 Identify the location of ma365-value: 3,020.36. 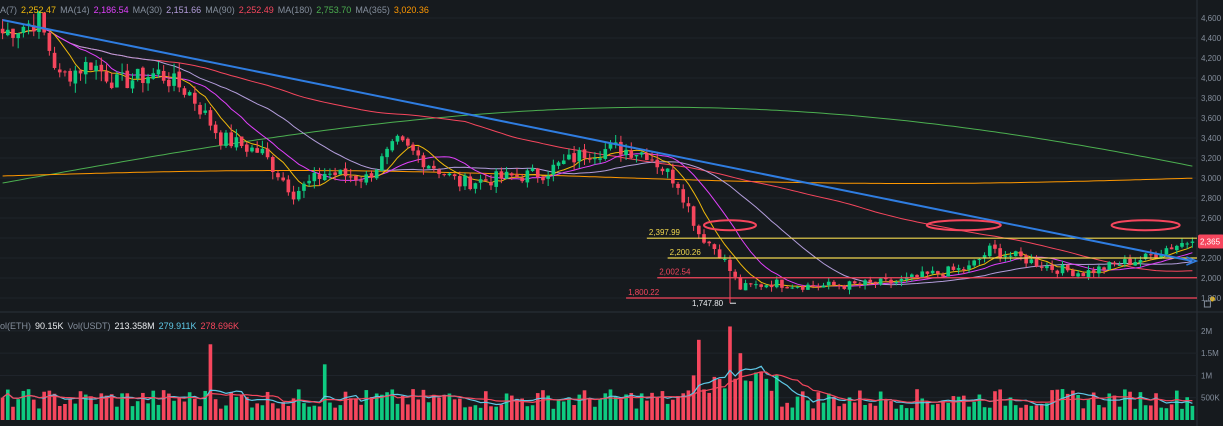
(411, 10).